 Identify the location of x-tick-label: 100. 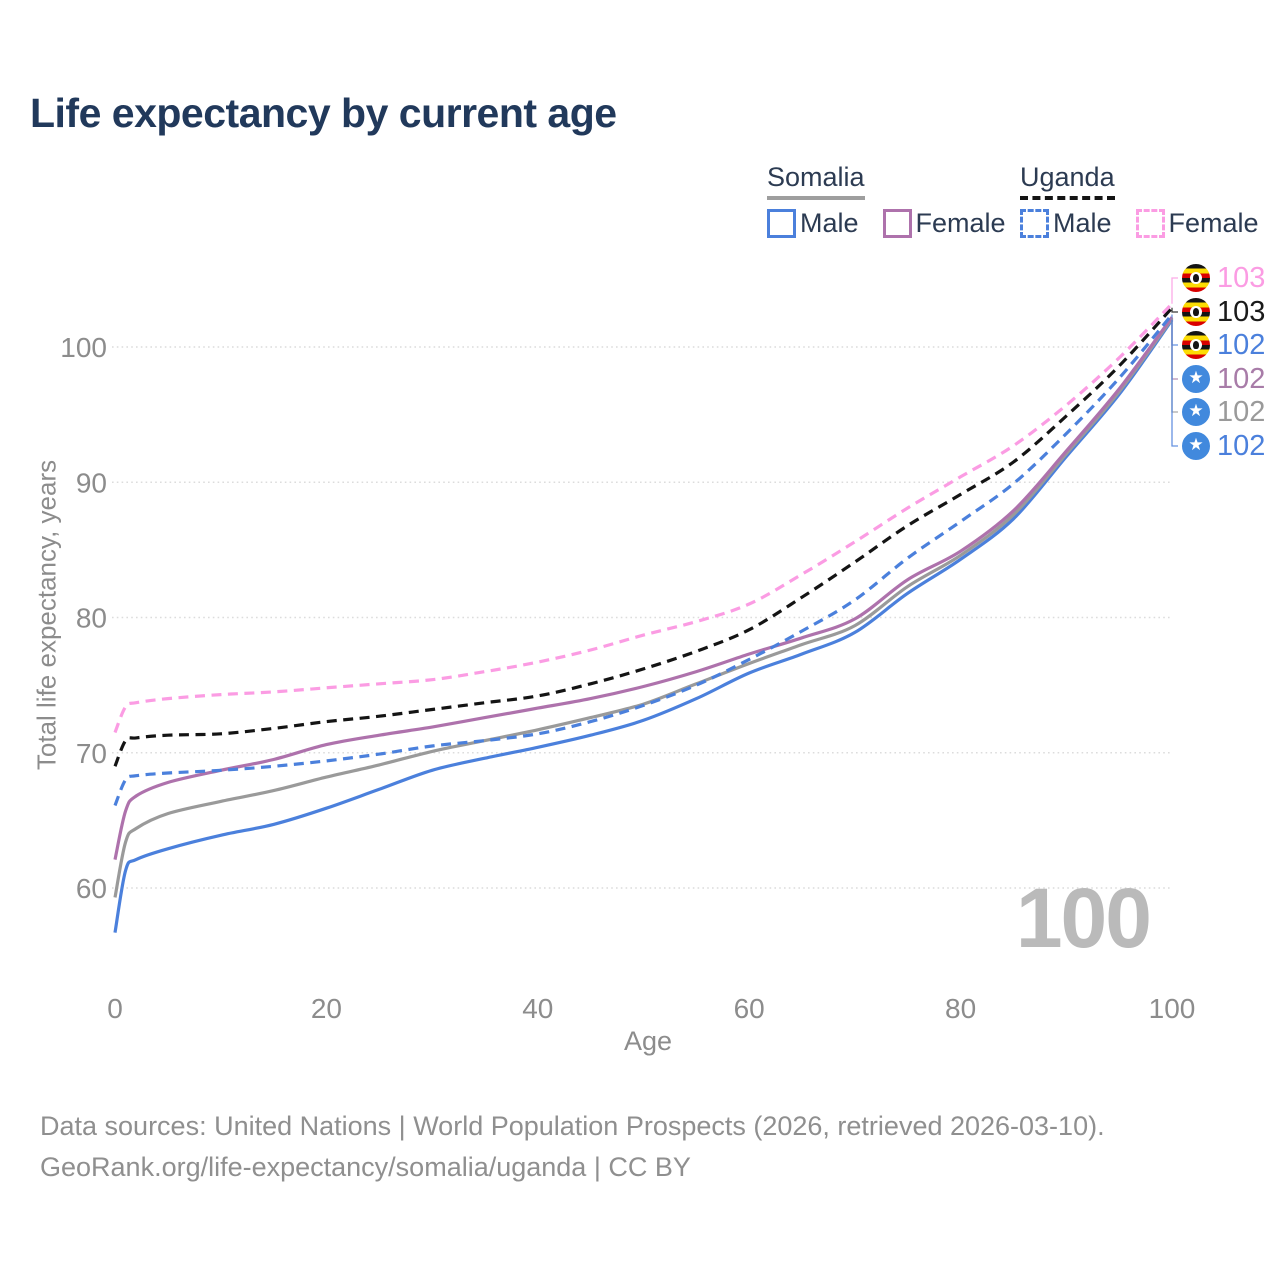
(1172, 1008).